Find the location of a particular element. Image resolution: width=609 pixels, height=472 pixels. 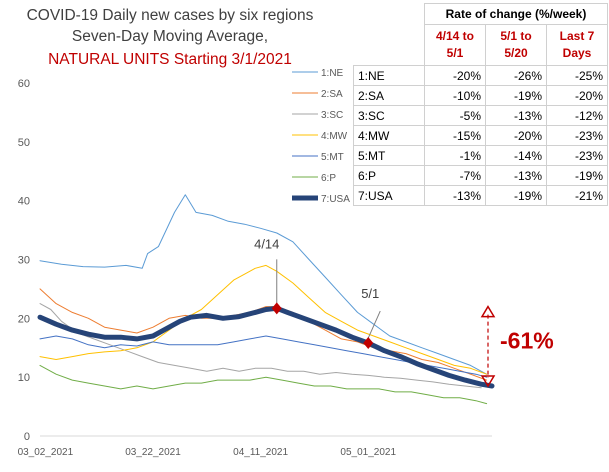

legend-label: 3:SC is located at coordinates (332, 115).